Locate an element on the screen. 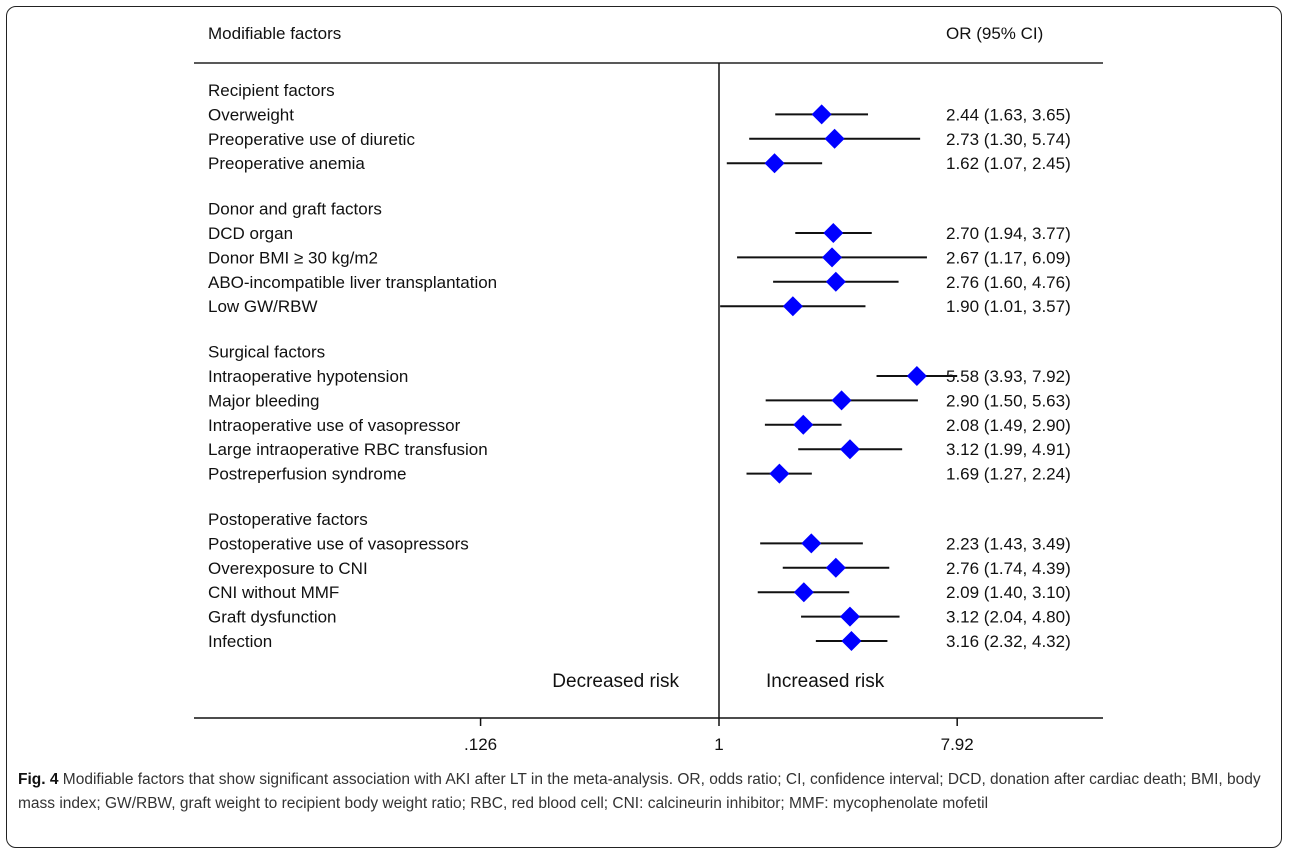 The width and height of the screenshot is (1290, 856). or-value: 2.67 (1.17, 6.09) is located at coordinates (1008, 257).